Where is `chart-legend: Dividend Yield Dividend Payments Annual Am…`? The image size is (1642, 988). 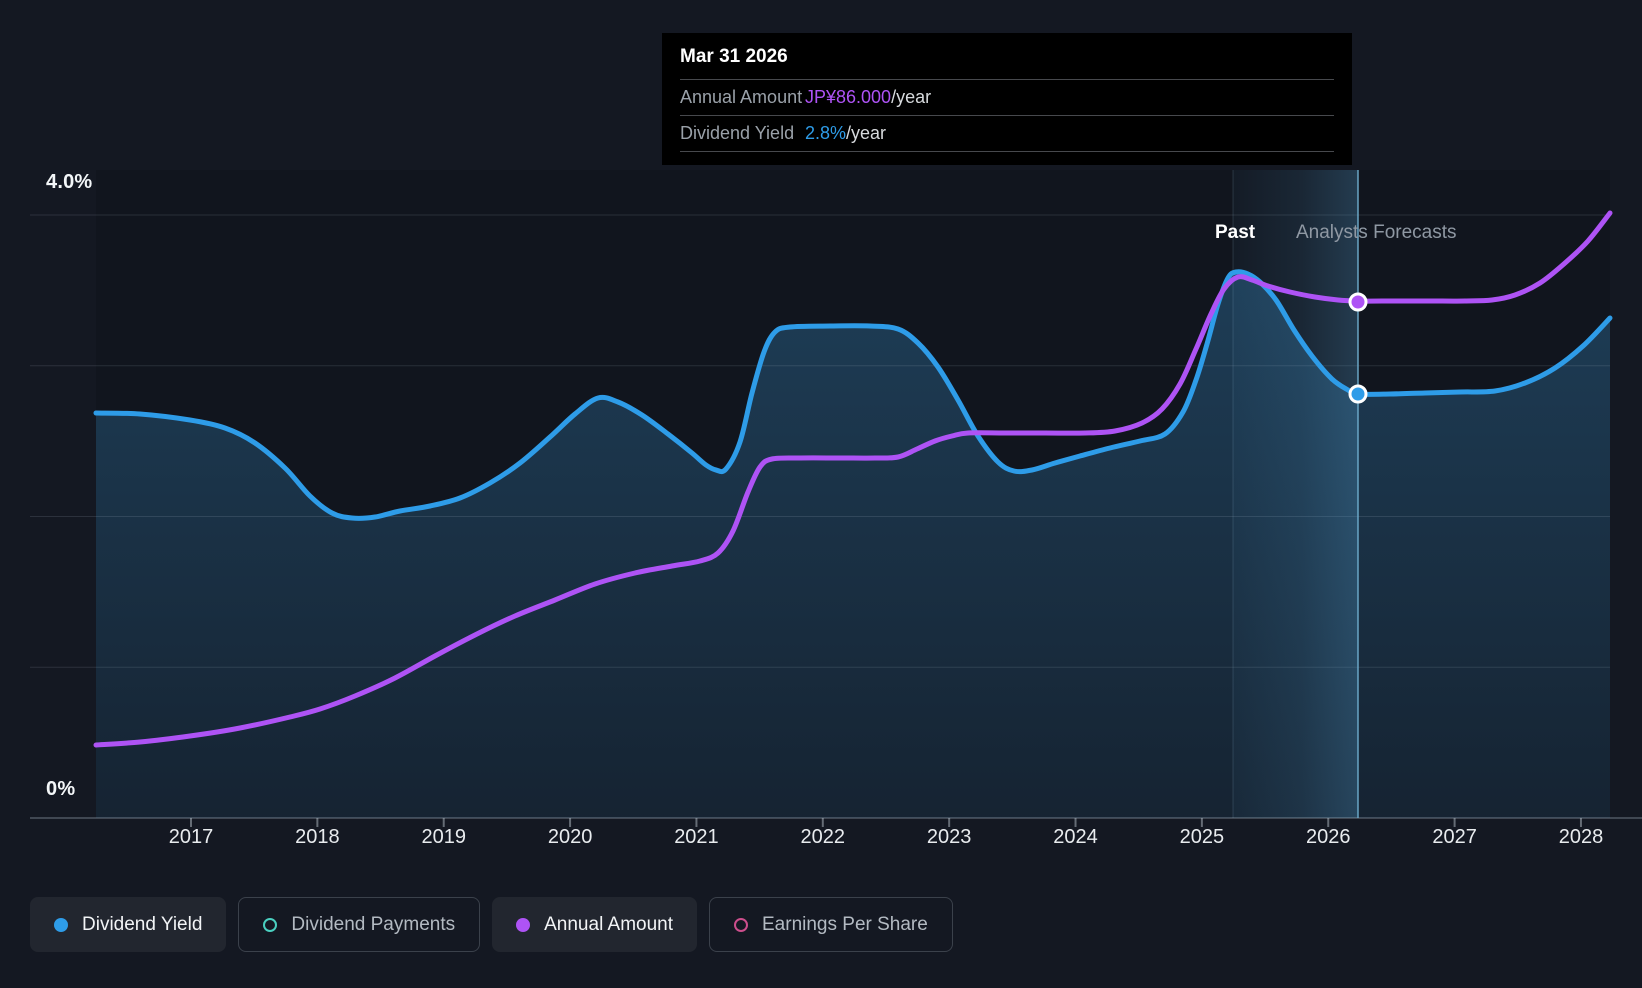 chart-legend: Dividend Yield Dividend Payments Annual Am… is located at coordinates (491, 924).